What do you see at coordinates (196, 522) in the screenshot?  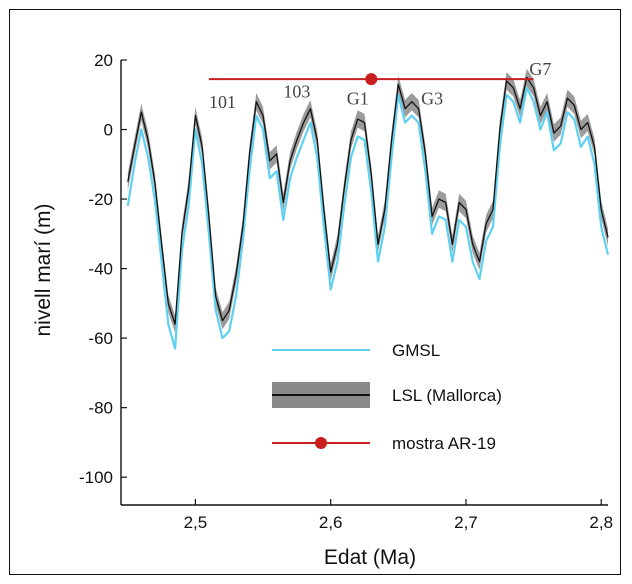 I see `x-tick-label: 2,5` at bounding box center [196, 522].